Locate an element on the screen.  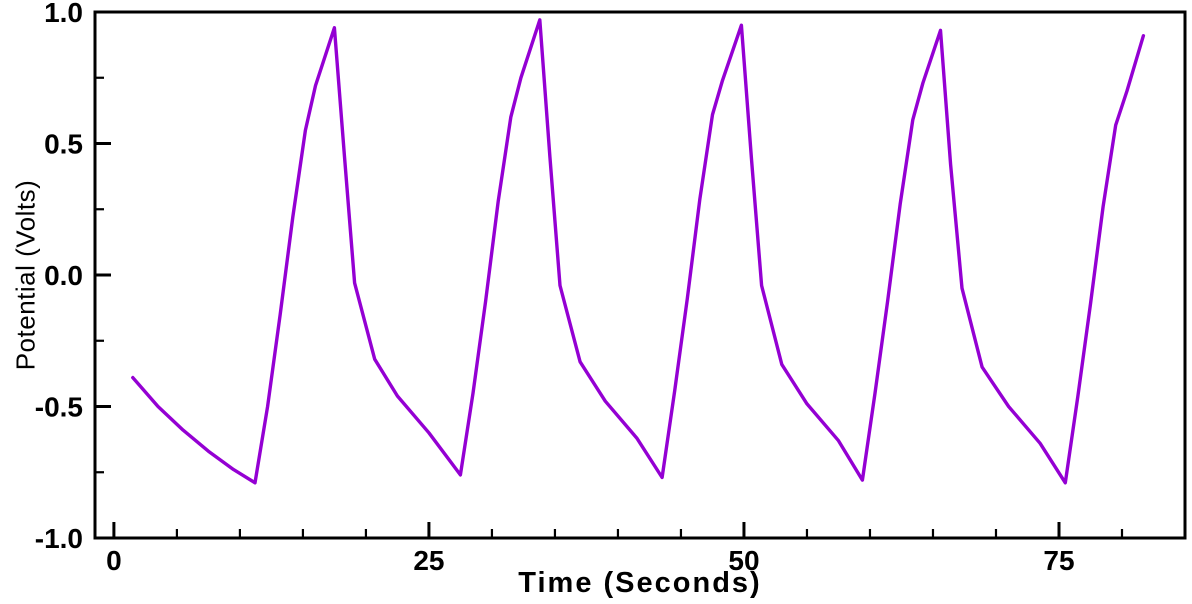
y-tick-label: 0.5 is located at coordinates (63, 144).